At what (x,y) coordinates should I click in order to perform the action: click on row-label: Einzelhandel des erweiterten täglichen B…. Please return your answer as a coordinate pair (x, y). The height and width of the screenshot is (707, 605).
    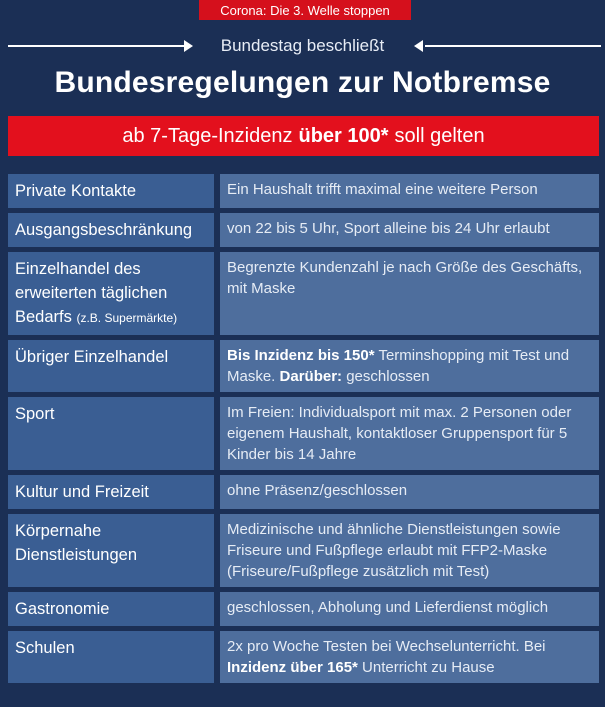
    Looking at the image, I should click on (114, 293).